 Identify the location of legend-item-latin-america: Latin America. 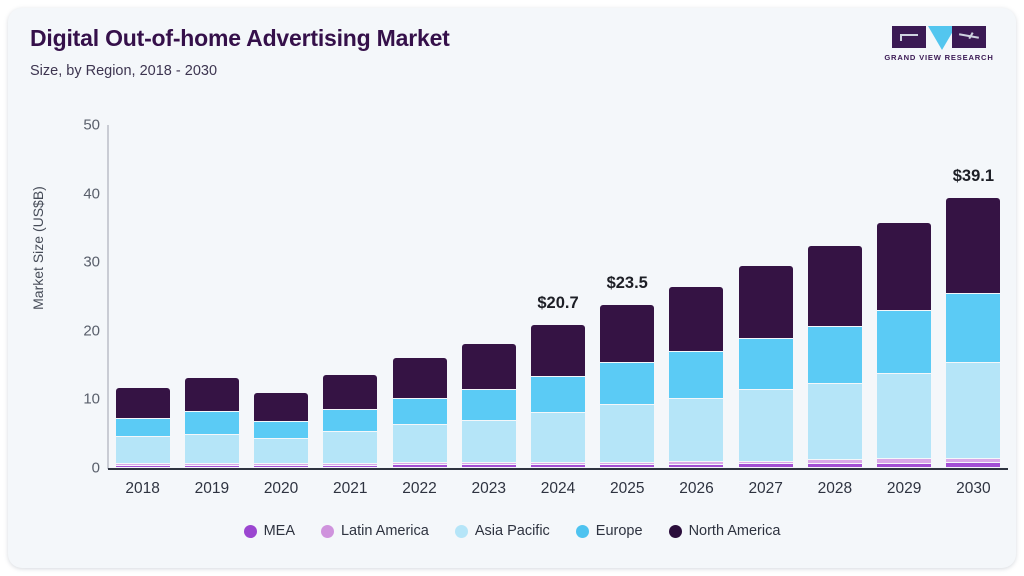
(374, 531).